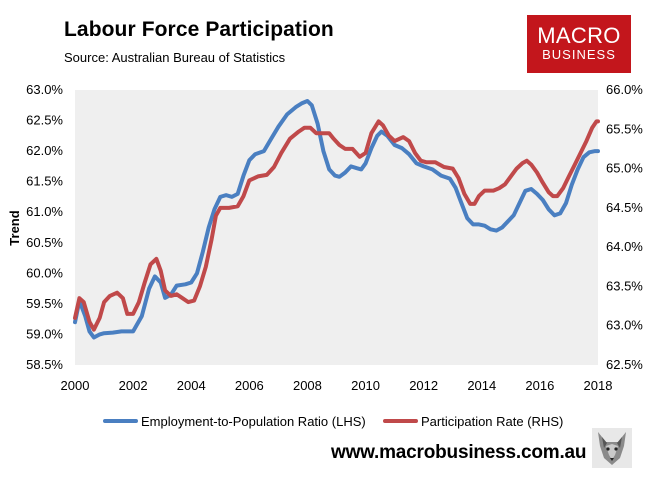 The image size is (660, 481). I want to click on logo-line-1: MACRO, so click(579, 35).